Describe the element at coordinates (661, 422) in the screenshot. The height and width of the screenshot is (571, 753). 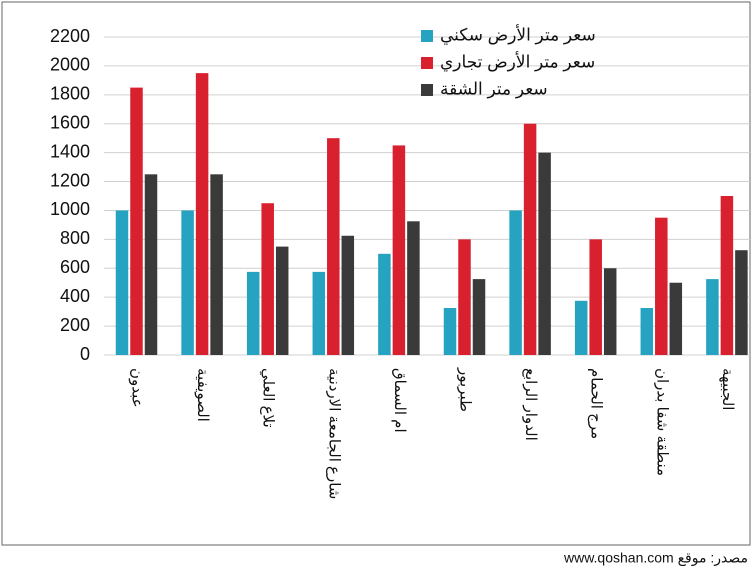
I see `x-tick-label: منطقة شفا بدران` at that location.